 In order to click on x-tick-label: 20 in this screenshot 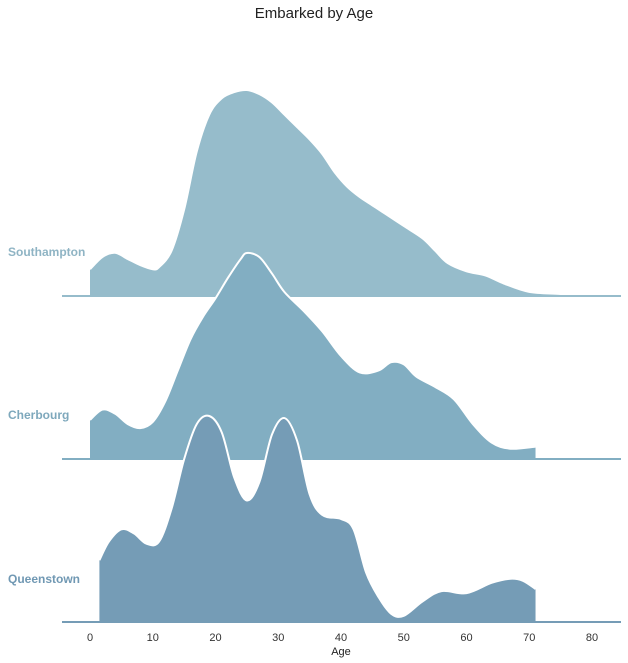, I will do `click(215, 638)`.